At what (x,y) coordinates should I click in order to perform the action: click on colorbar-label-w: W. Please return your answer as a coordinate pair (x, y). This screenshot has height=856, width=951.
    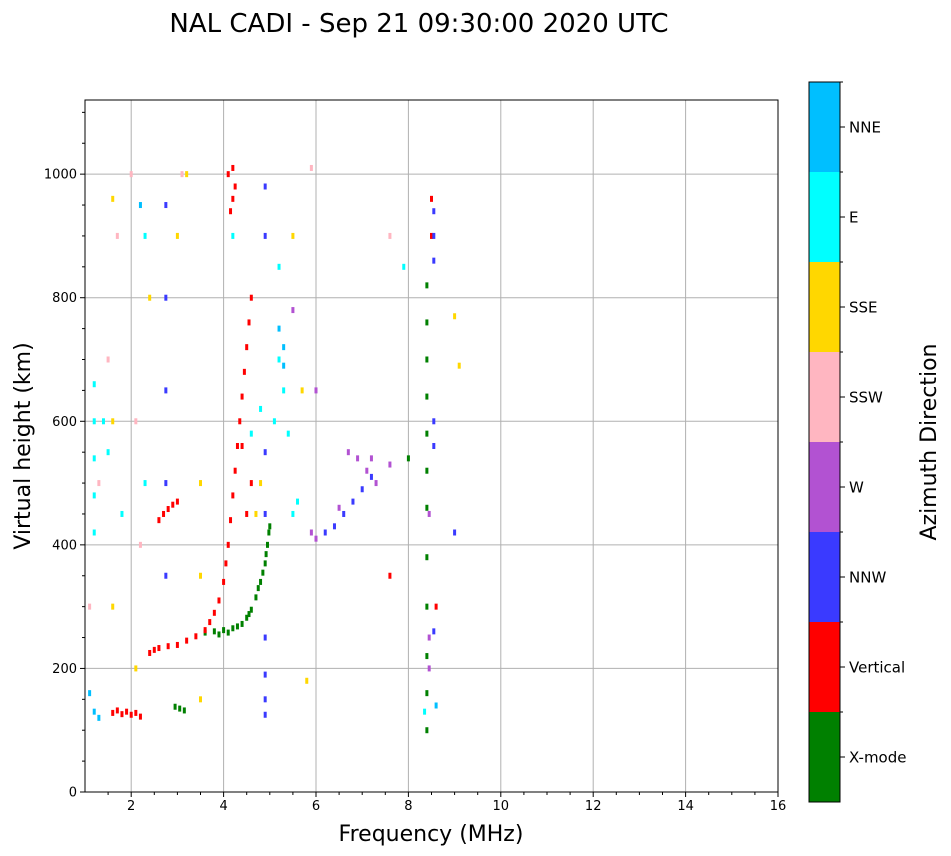
    Looking at the image, I should click on (856, 488).